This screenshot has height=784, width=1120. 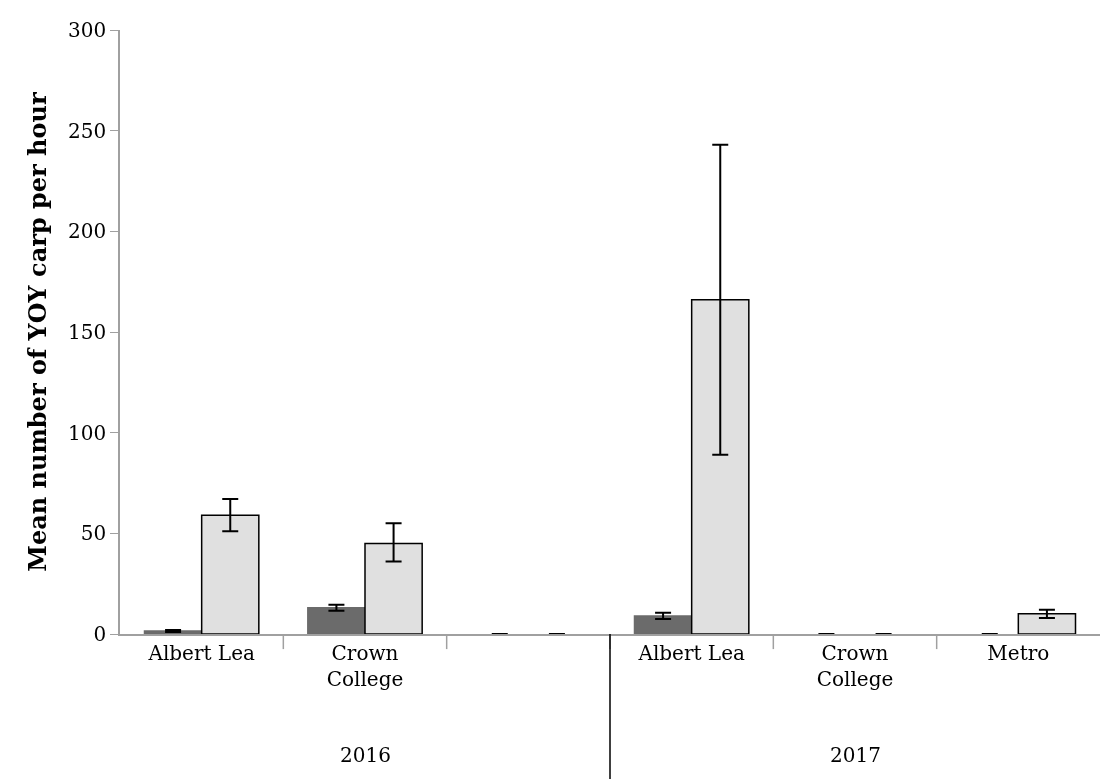 I want to click on y-tick-label: 250, so click(x=87, y=130).